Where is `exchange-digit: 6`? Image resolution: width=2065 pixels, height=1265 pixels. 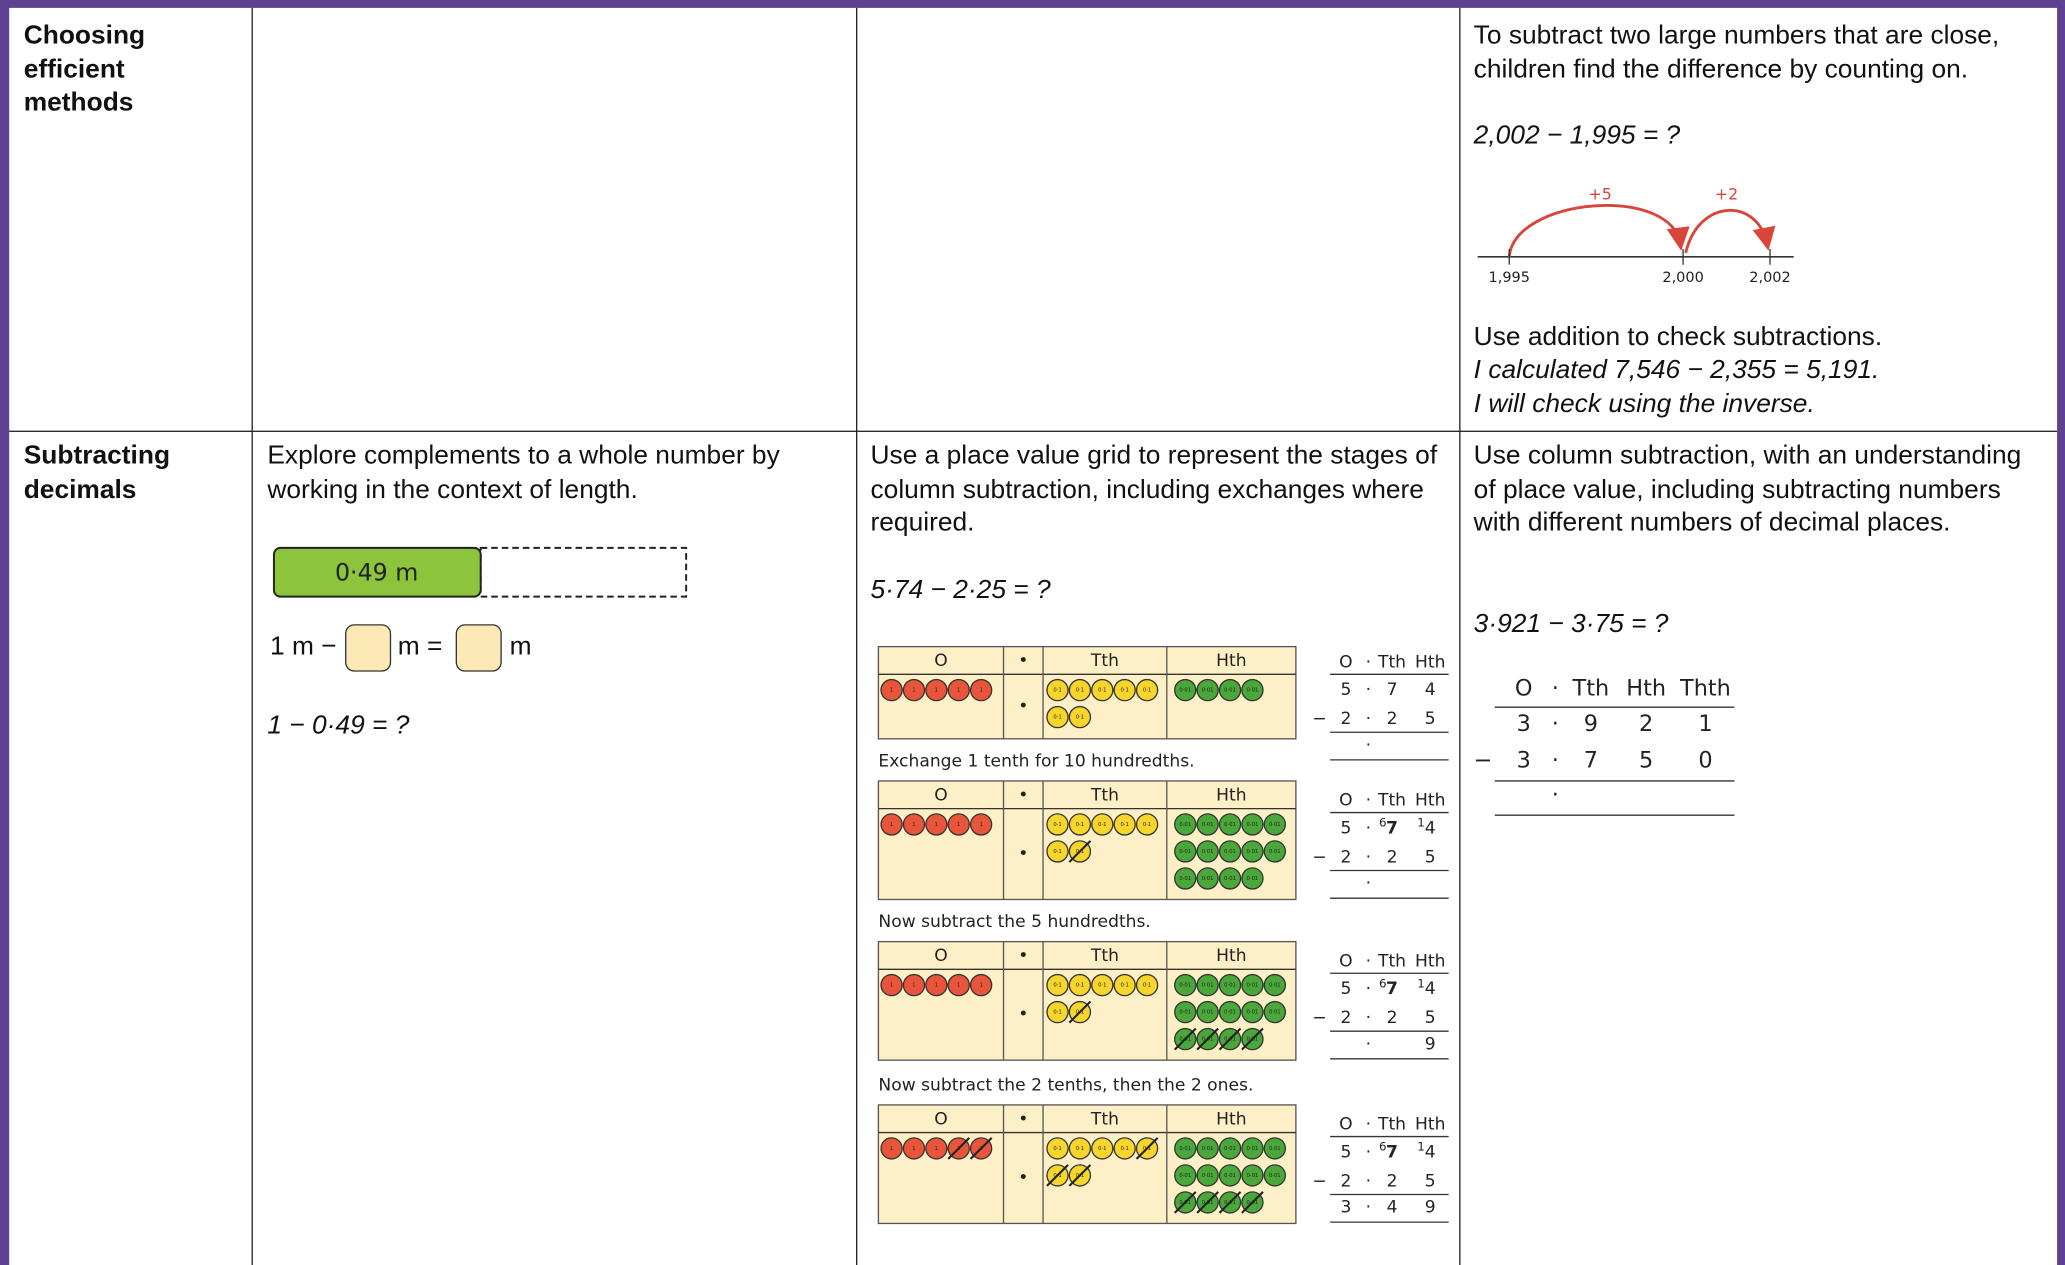
exchange-digit: 6 is located at coordinates (1383, 983).